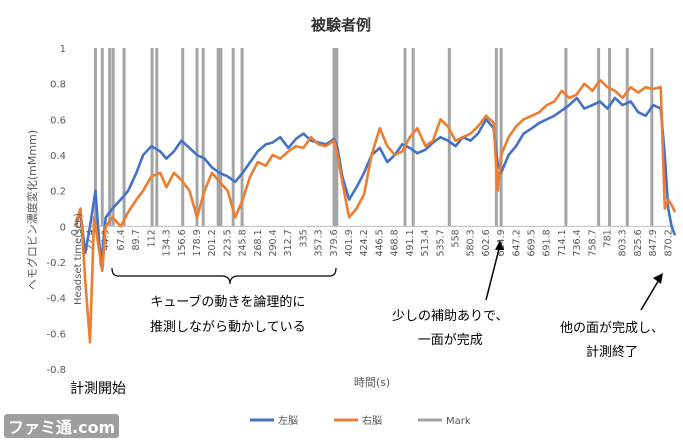 This screenshot has height=440, width=683. Describe the element at coordinates (273, 242) in the screenshot. I see `x-tick-label: 290.4` at that location.